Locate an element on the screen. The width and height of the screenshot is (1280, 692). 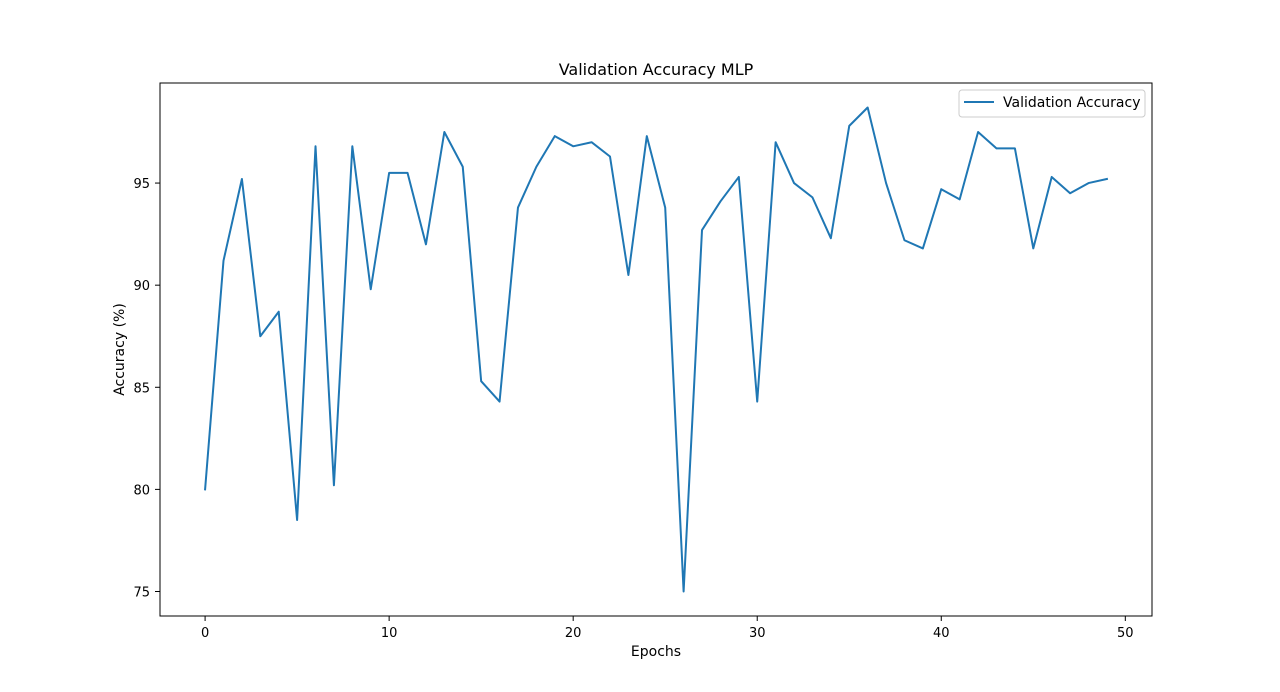
chart-title: Validation Accuracy MLP is located at coordinates (656, 69).